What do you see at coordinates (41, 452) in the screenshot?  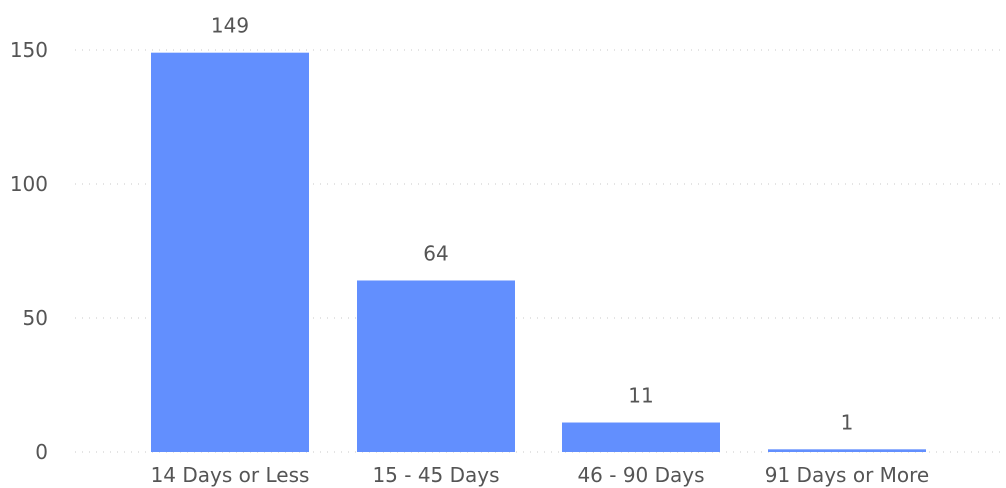 I see `y-tick-label: 0` at bounding box center [41, 452].